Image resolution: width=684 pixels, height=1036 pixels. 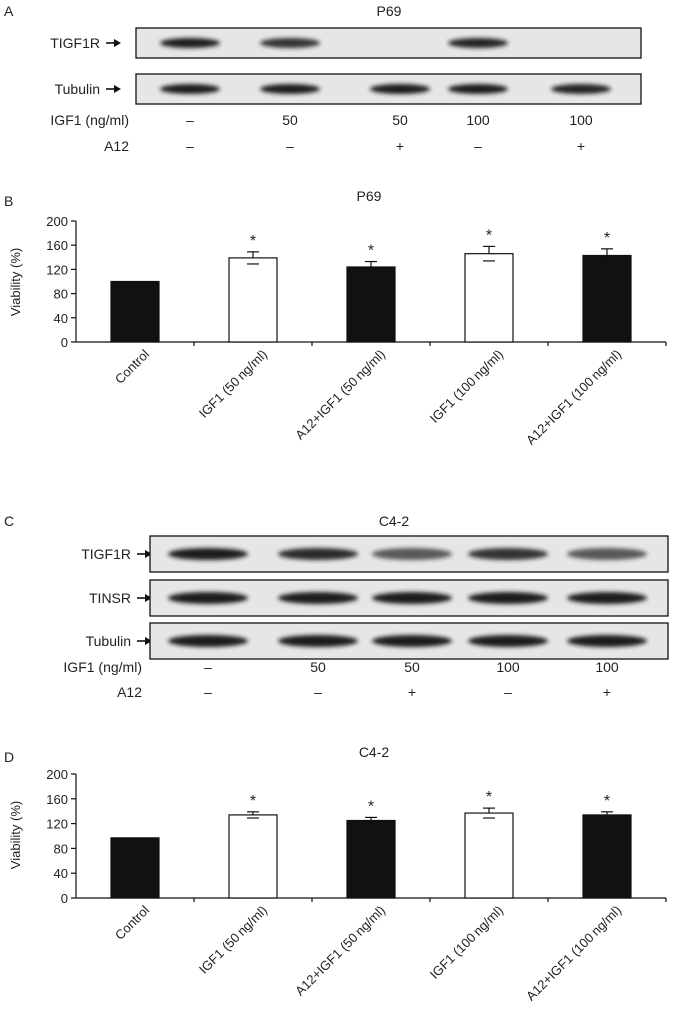 What do you see at coordinates (64, 342) in the screenshot?
I see `y-tick-label: 0` at bounding box center [64, 342].